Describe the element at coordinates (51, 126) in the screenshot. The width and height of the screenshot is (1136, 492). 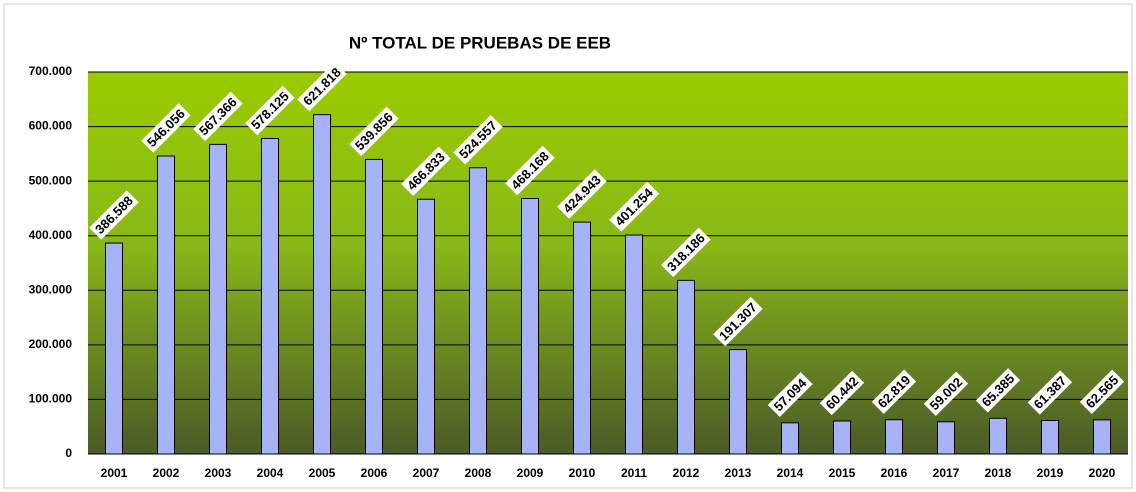
I see `y-tick-label: 600.000` at that location.